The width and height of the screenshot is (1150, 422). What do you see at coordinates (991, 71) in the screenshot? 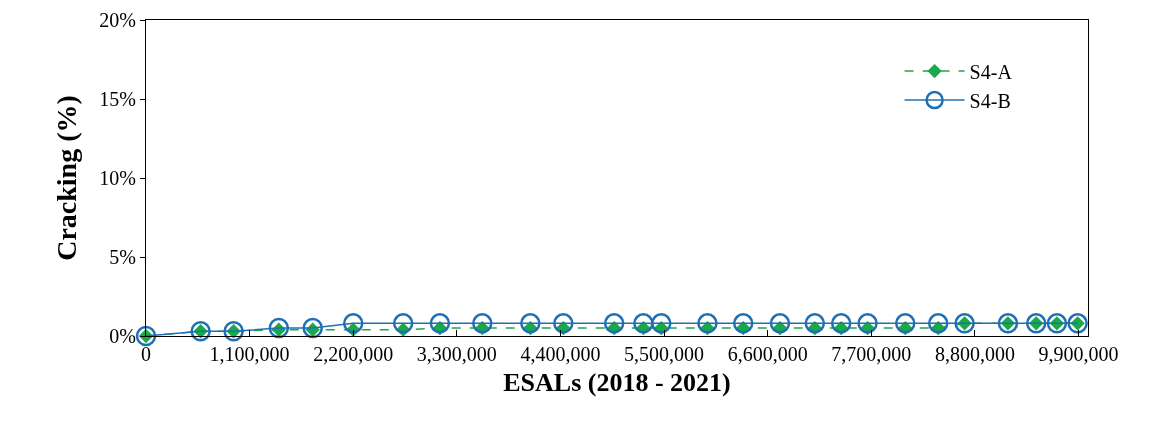
I see `legend-label: S4-A` at bounding box center [991, 71].